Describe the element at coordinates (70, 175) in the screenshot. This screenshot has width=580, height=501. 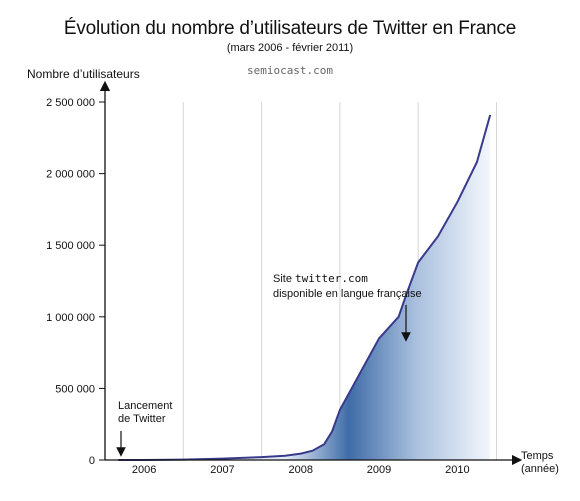
I see `y-tick-label: 2 000 000` at that location.